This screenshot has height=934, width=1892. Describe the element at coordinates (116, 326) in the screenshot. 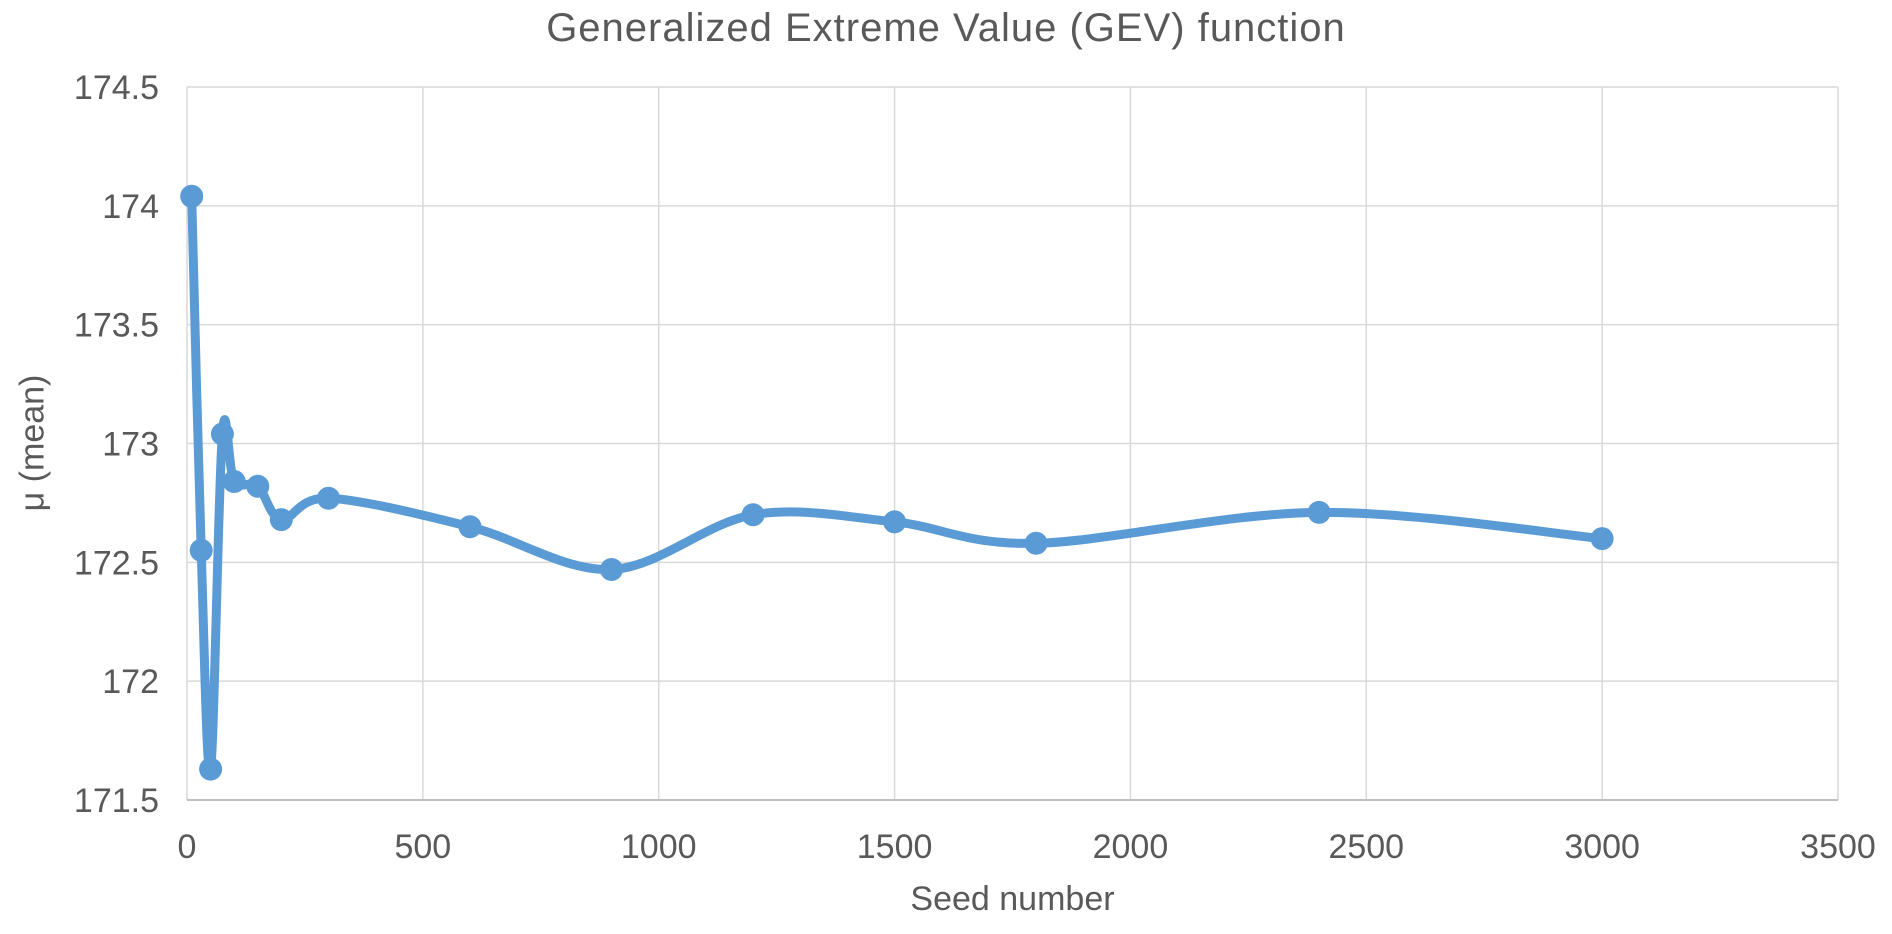

I see `y-tick-label: 173.5` at that location.